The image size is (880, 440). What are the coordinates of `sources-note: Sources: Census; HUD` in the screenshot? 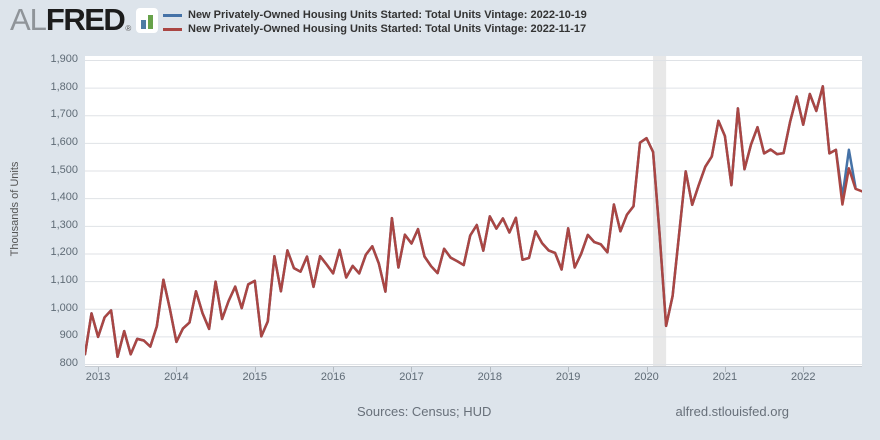 It's located at (424, 411).